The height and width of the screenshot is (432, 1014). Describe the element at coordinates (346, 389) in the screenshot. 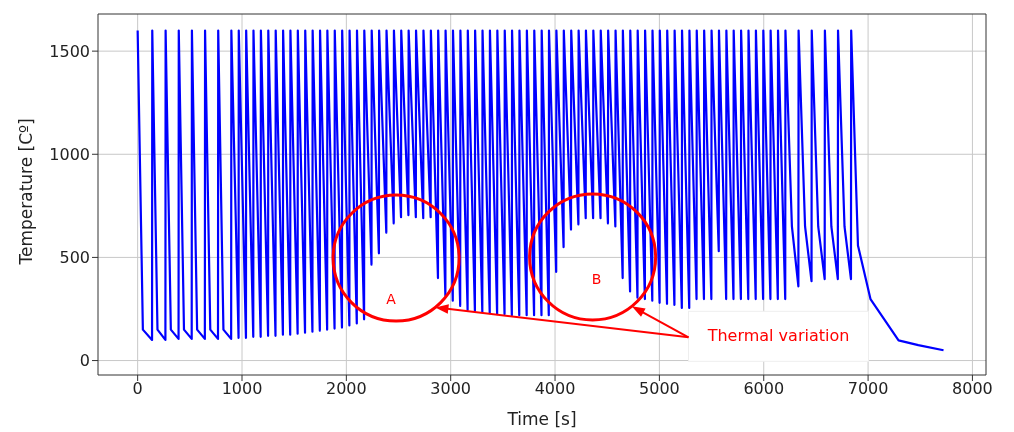

I see `x-tick-label: 2000` at that location.